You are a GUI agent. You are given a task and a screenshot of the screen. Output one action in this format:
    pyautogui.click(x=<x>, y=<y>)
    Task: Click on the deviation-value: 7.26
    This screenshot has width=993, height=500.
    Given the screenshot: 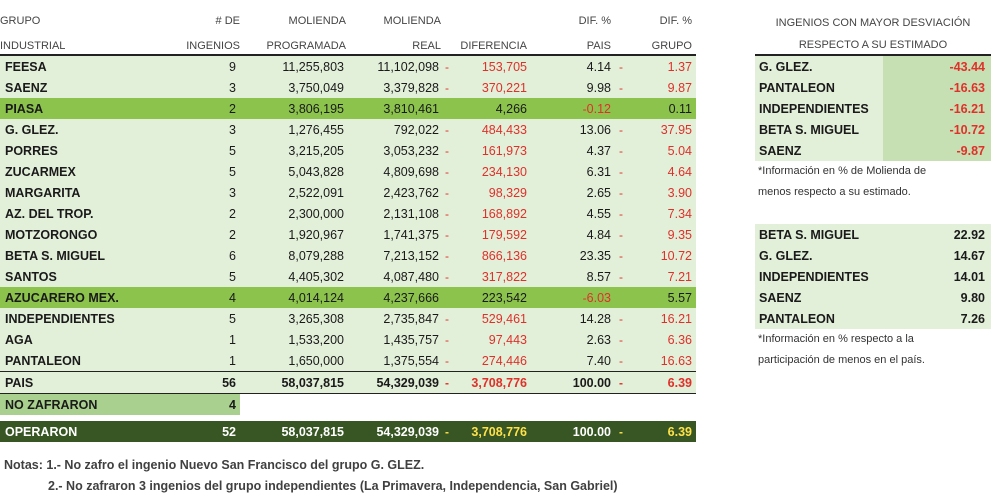 What is the action you would take?
    pyautogui.click(x=972, y=318)
    